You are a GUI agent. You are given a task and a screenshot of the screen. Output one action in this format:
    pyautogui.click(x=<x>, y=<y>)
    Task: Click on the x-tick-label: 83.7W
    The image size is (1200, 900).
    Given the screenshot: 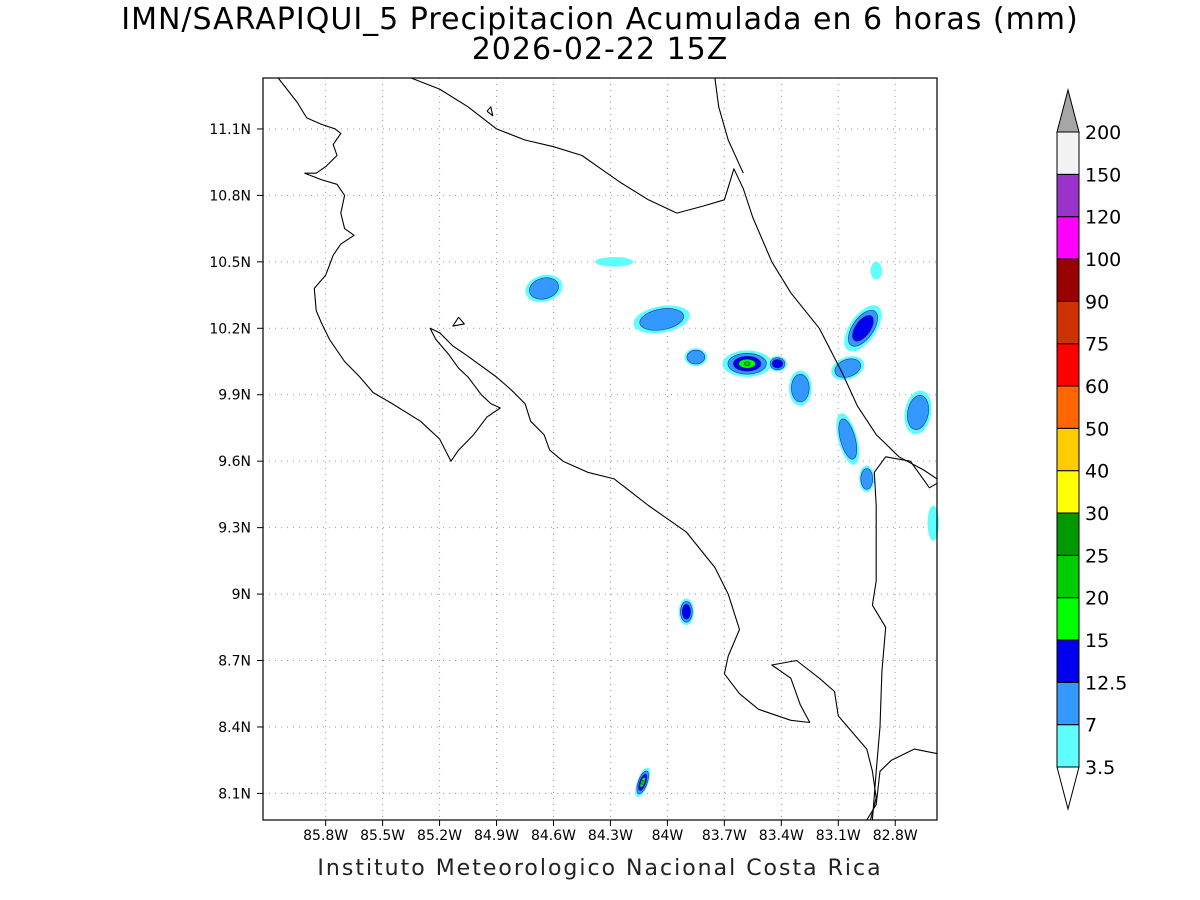 What is the action you would take?
    pyautogui.click(x=724, y=836)
    